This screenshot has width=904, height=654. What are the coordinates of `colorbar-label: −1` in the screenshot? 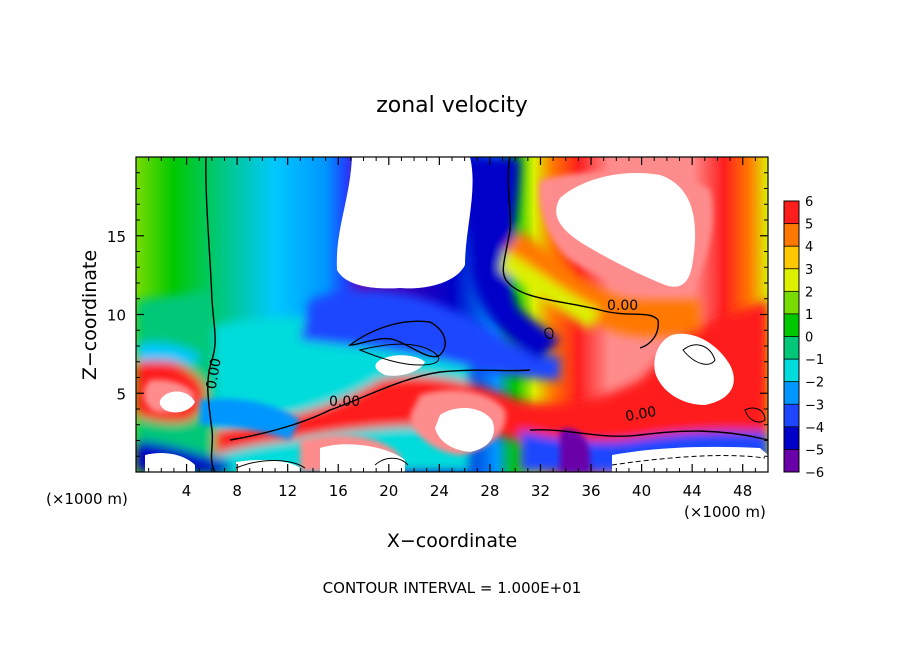 It's located at (814, 360).